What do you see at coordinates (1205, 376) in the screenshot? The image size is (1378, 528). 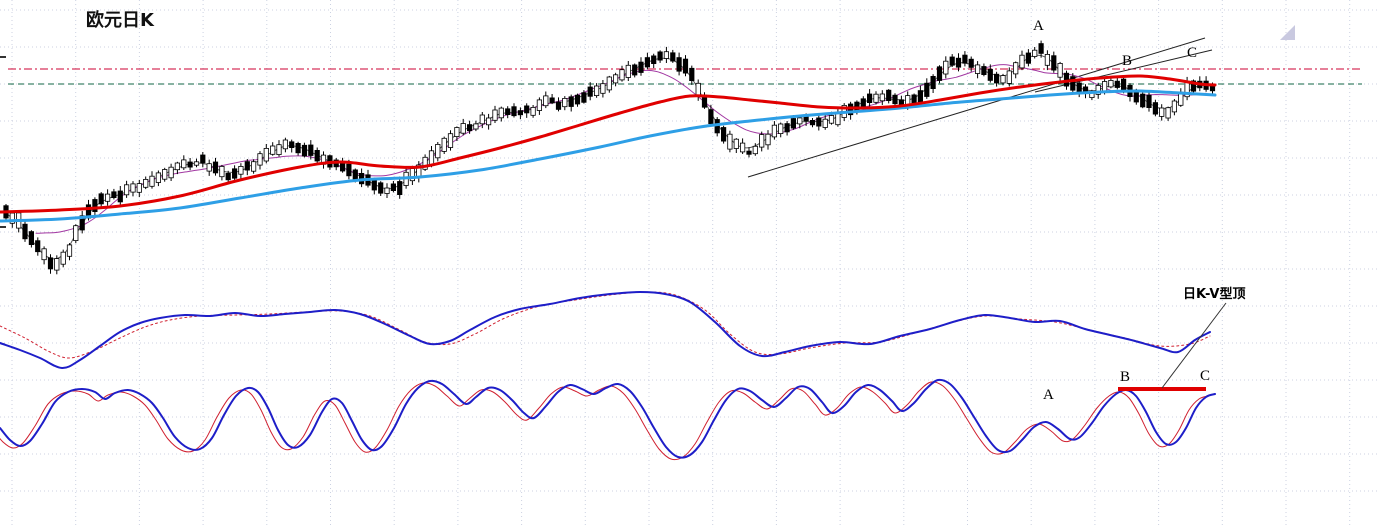 I see `oscillator-label-c: C` at bounding box center [1205, 376].